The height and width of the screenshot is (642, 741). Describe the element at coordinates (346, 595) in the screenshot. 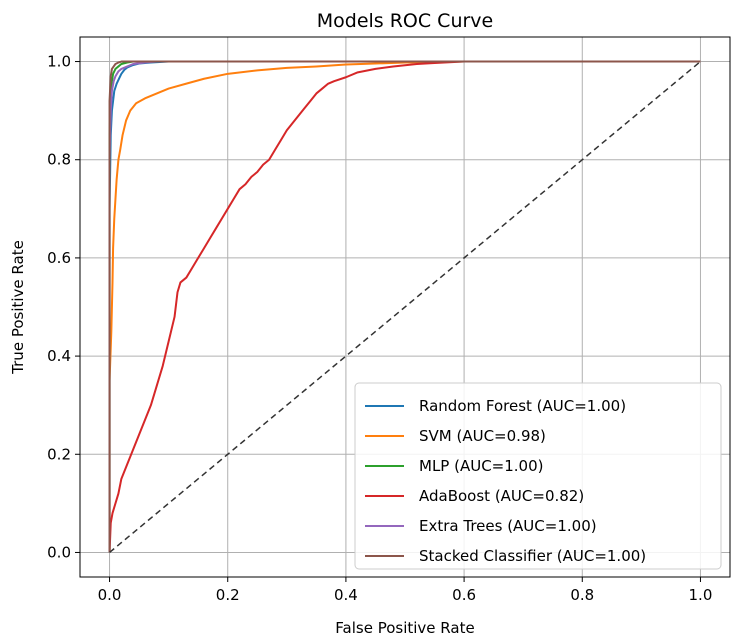

I see `x-tick-label: 0.4` at that location.